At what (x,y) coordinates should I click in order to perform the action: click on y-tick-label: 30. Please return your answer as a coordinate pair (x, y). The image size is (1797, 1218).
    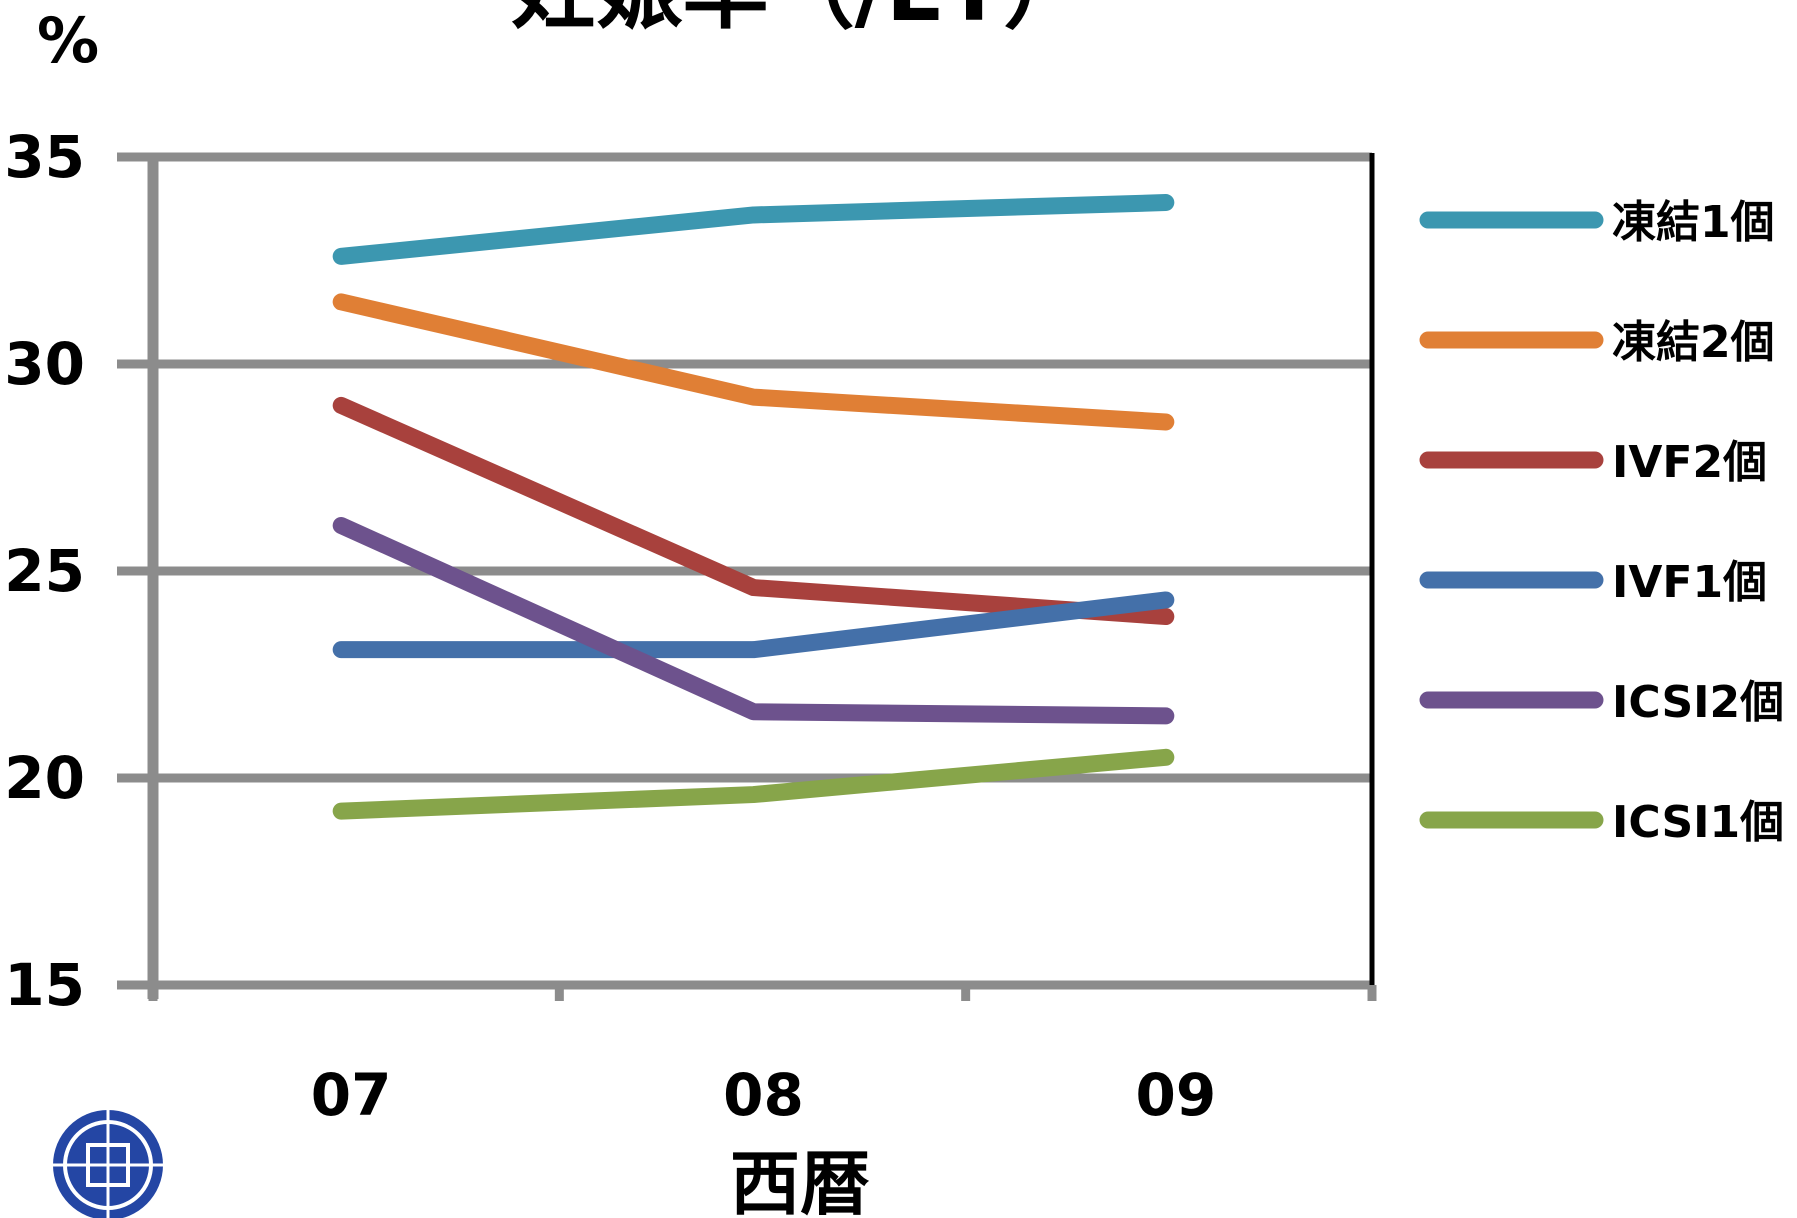
    Looking at the image, I should click on (44, 364).